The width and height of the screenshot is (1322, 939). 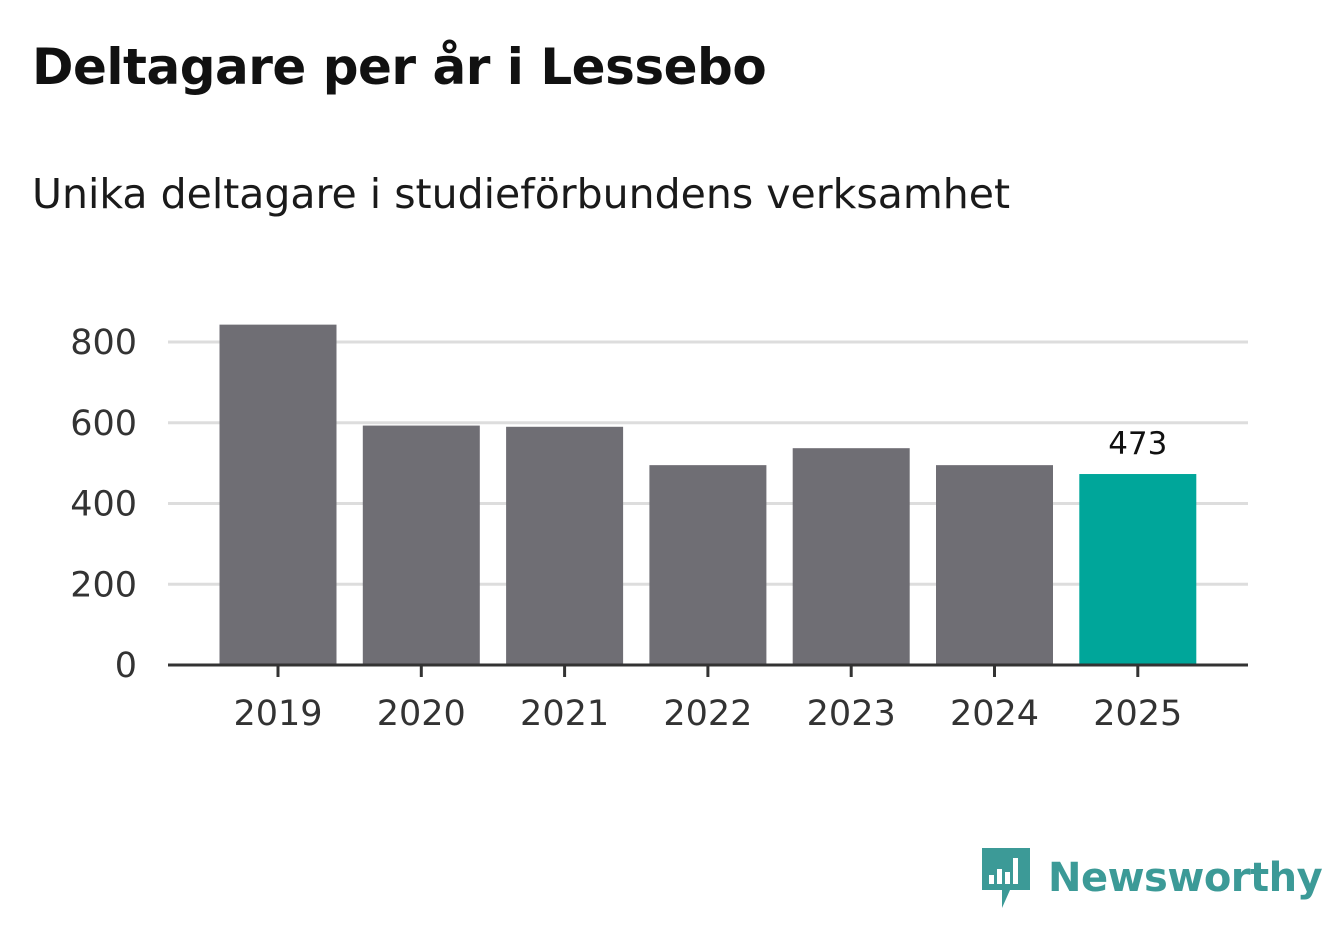 I want to click on bar-2025, so click(x=1138, y=569).